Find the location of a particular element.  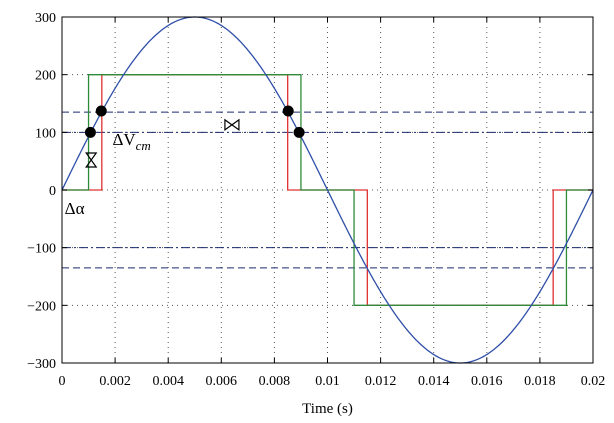

y-tick-label: 100 is located at coordinates (45, 133).